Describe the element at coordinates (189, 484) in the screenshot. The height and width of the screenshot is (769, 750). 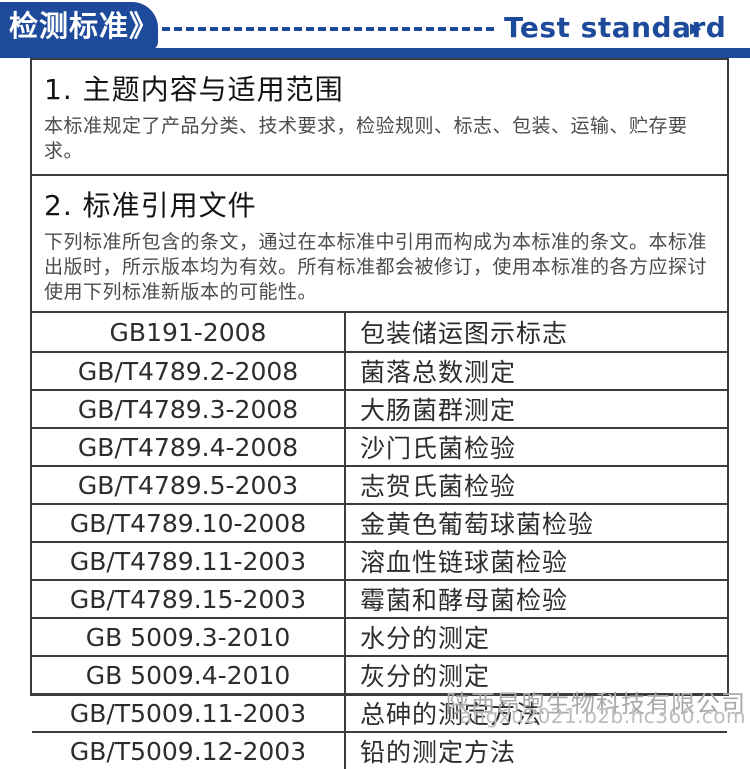
I see `standard-code: GB/T4789.5-2003` at that location.